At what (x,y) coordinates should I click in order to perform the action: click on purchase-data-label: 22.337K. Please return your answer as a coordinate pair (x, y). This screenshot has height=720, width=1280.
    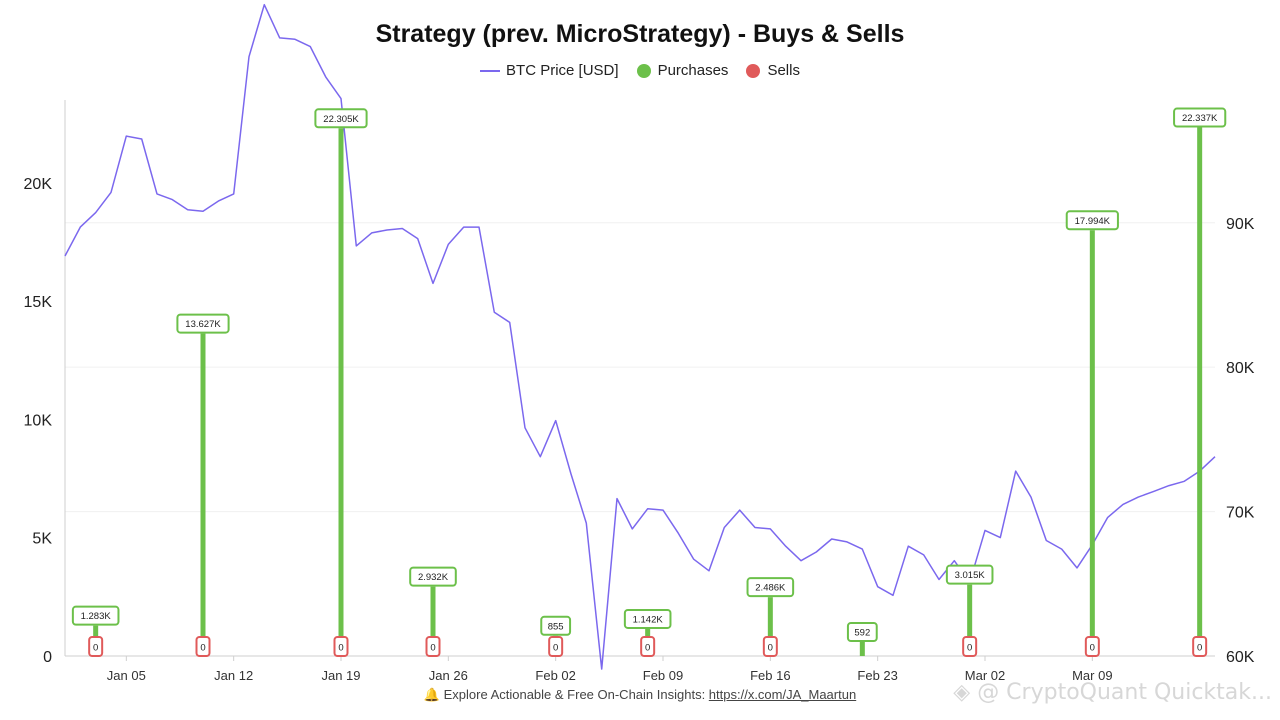
    Looking at the image, I should click on (1200, 118).